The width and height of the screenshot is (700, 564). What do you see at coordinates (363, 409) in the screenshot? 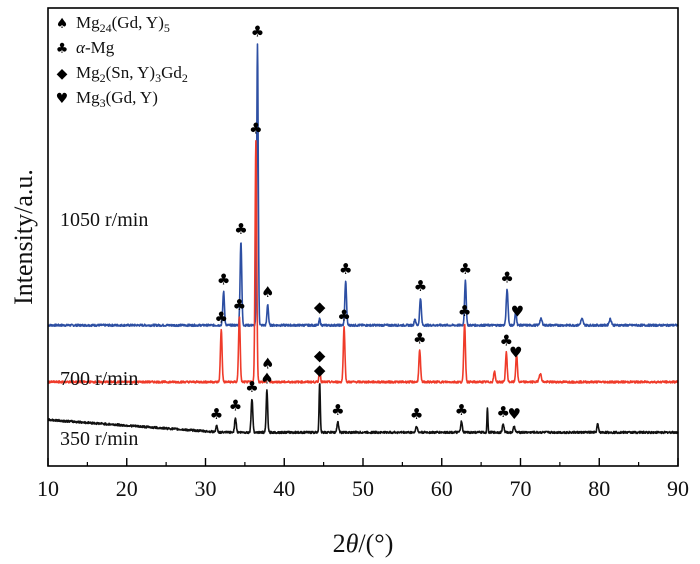
I see `series-line-350-r-min` at bounding box center [363, 409].